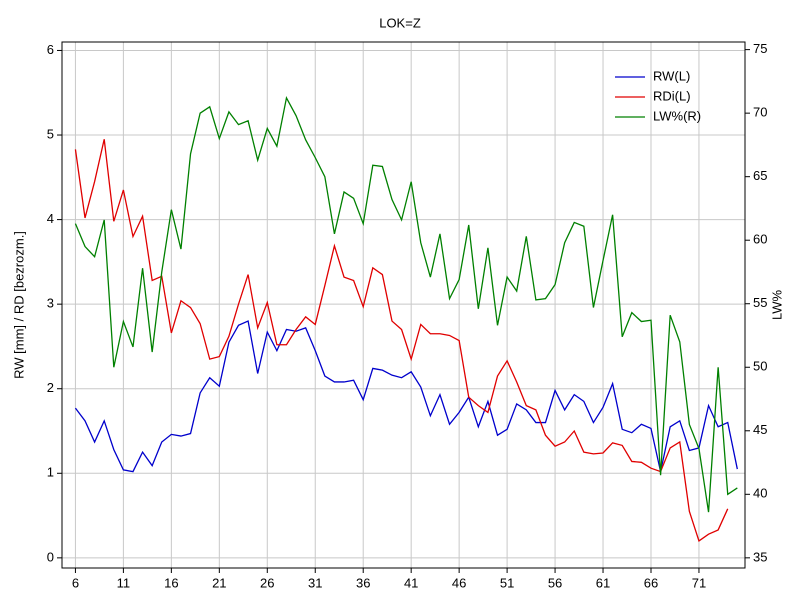 Image resolution: width=790 pixels, height=597 pixels. What do you see at coordinates (219, 582) in the screenshot?
I see `x-tick-label: 21` at bounding box center [219, 582].